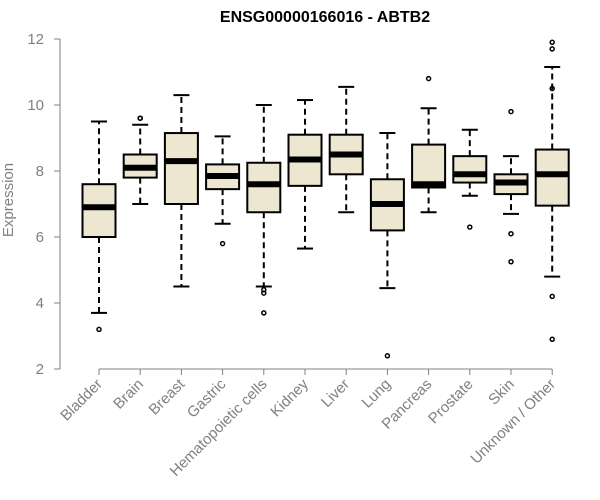 This screenshot has height=500, width=600. I want to click on y-axis: 2 4 6 8 10 12, so click(44, 204).